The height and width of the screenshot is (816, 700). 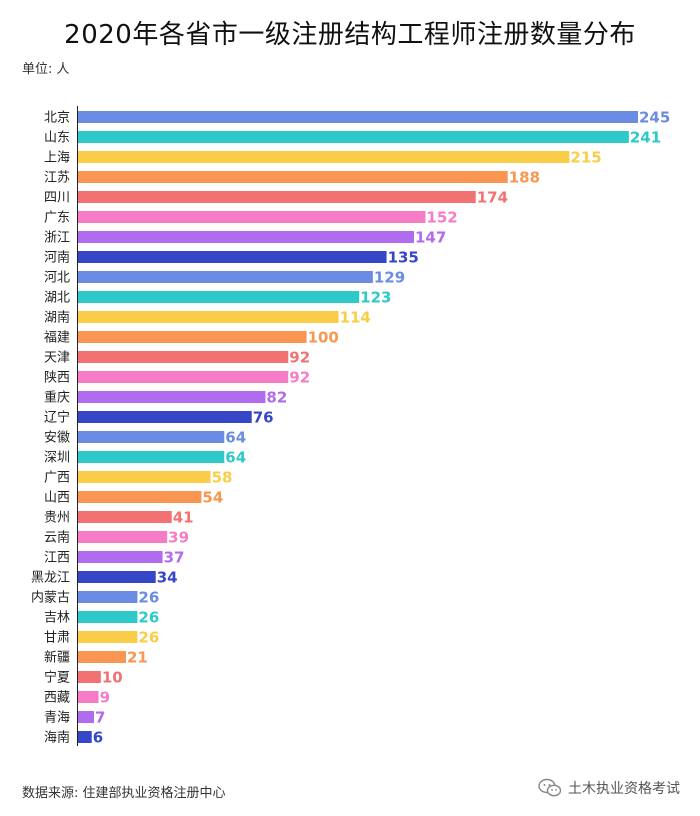 I want to click on value-label: 10, so click(x=112, y=678).